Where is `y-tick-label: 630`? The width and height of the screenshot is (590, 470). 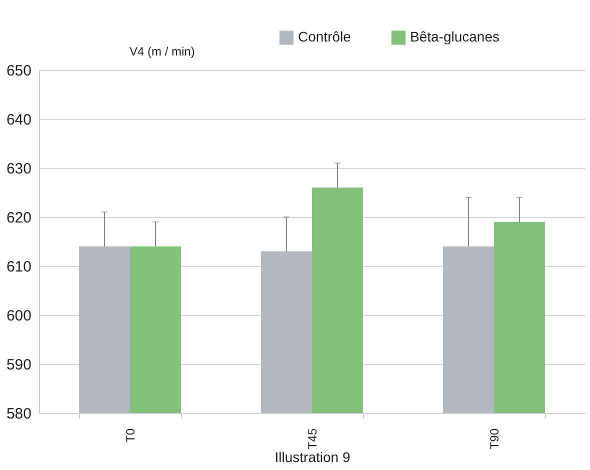 y-tick-label: 630 is located at coordinates (19, 169).